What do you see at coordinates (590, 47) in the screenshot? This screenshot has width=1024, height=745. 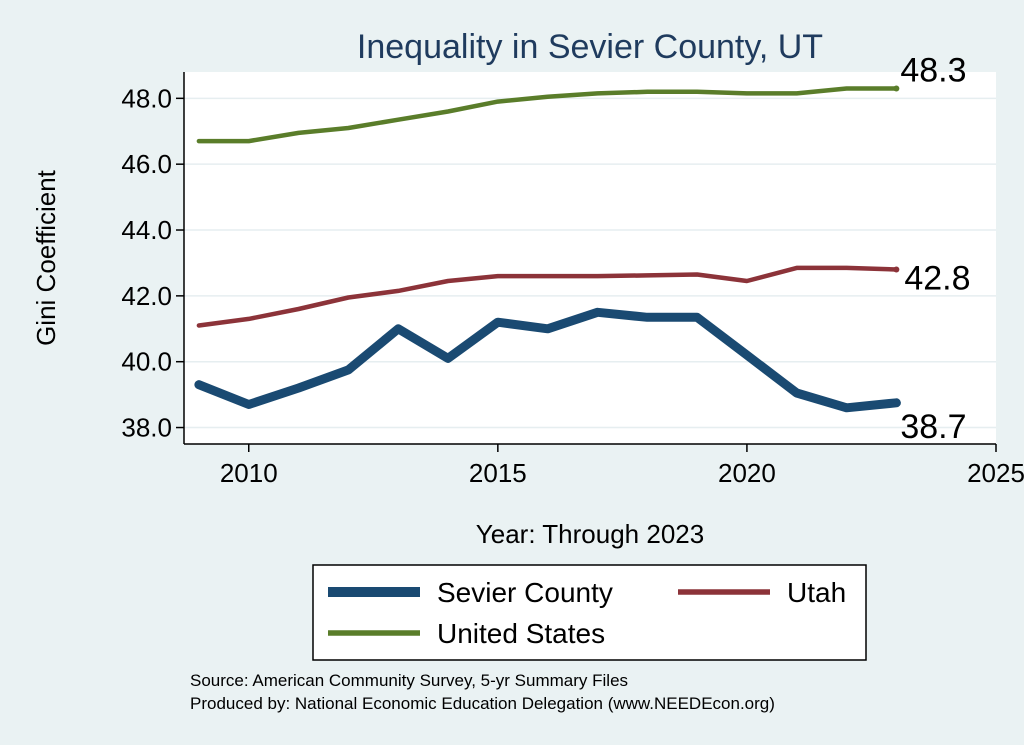 I see `chart-title: Inequality in Sevier County, UT` at bounding box center [590, 47].